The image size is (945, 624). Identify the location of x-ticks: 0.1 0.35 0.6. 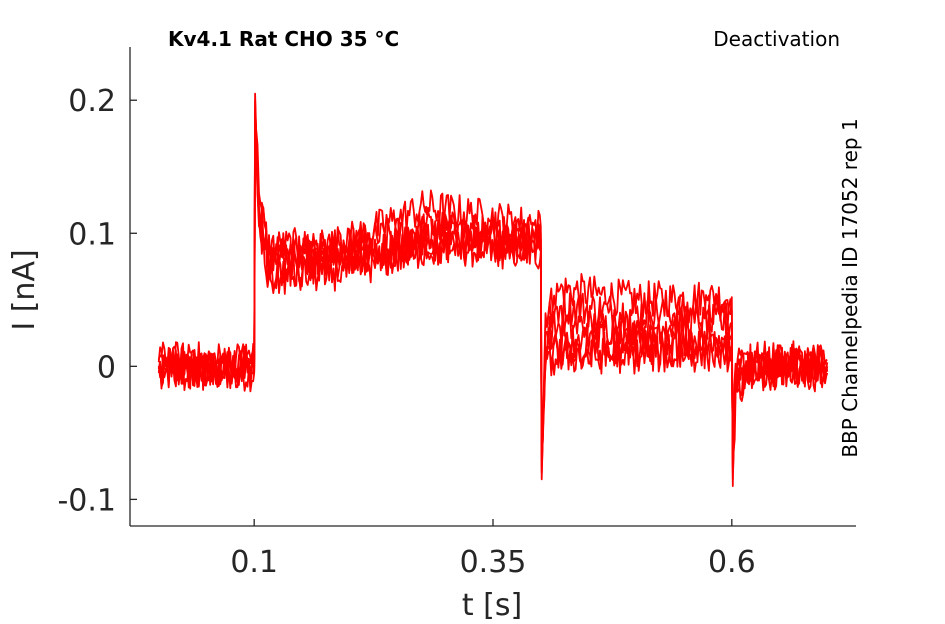
(493, 549).